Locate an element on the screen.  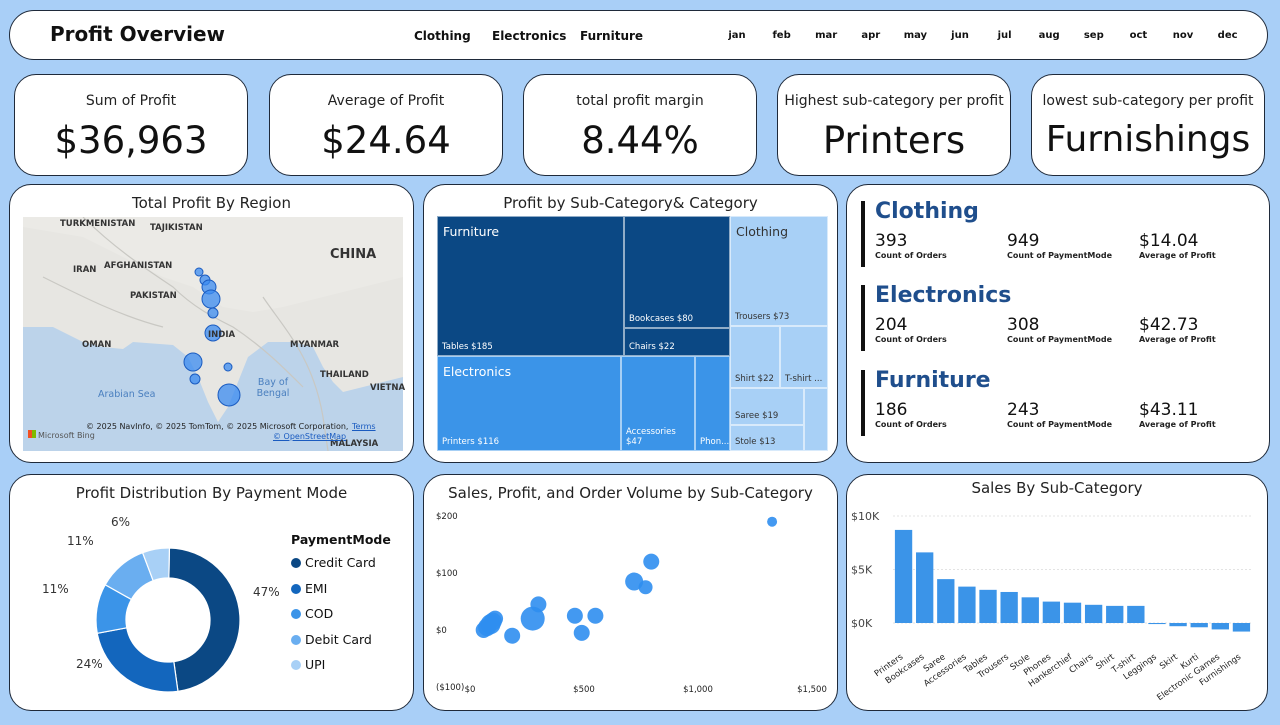
bing-label: Microsoft Bing is located at coordinates (66, 435).